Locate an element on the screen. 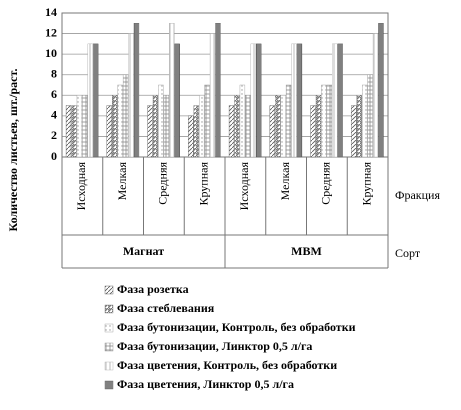 Image resolution: width=461 pixels, height=410 pixels. y-tick-label: 4 is located at coordinates (54, 115).